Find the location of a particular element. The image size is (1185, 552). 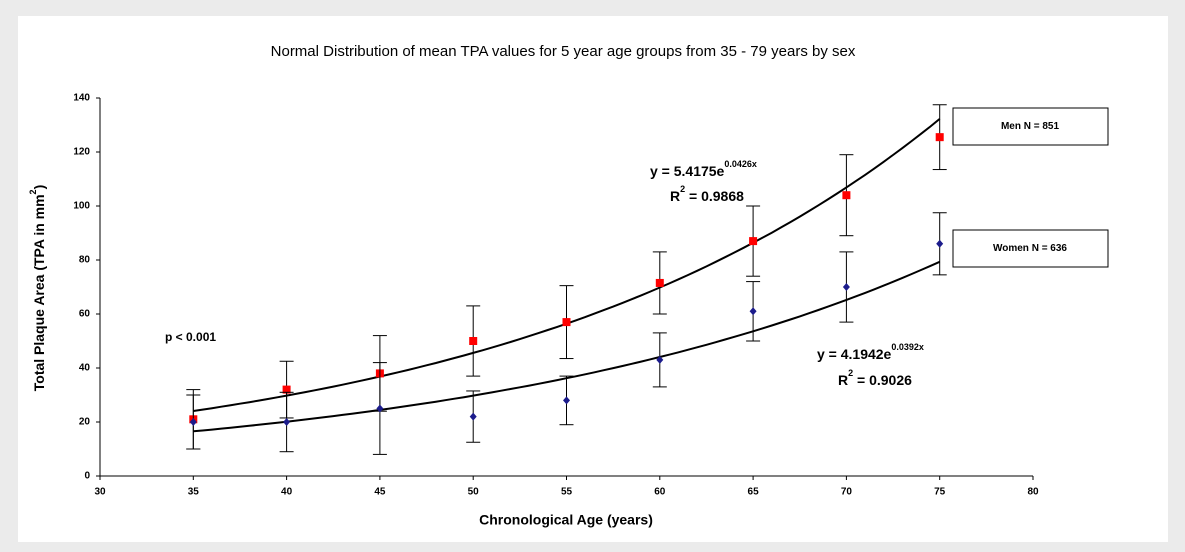

legend-label: Women N = 636 is located at coordinates (1030, 248).